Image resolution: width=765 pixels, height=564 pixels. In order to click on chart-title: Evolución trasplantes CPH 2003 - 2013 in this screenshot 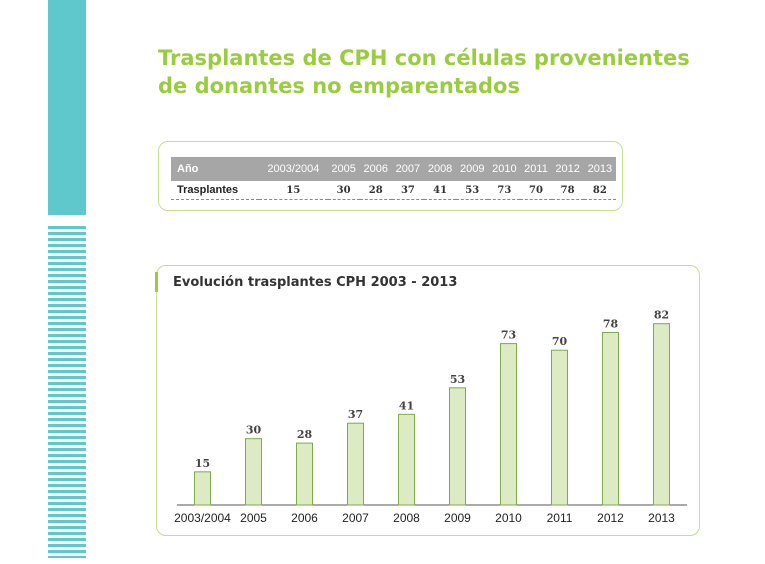, I will do `click(315, 282)`.